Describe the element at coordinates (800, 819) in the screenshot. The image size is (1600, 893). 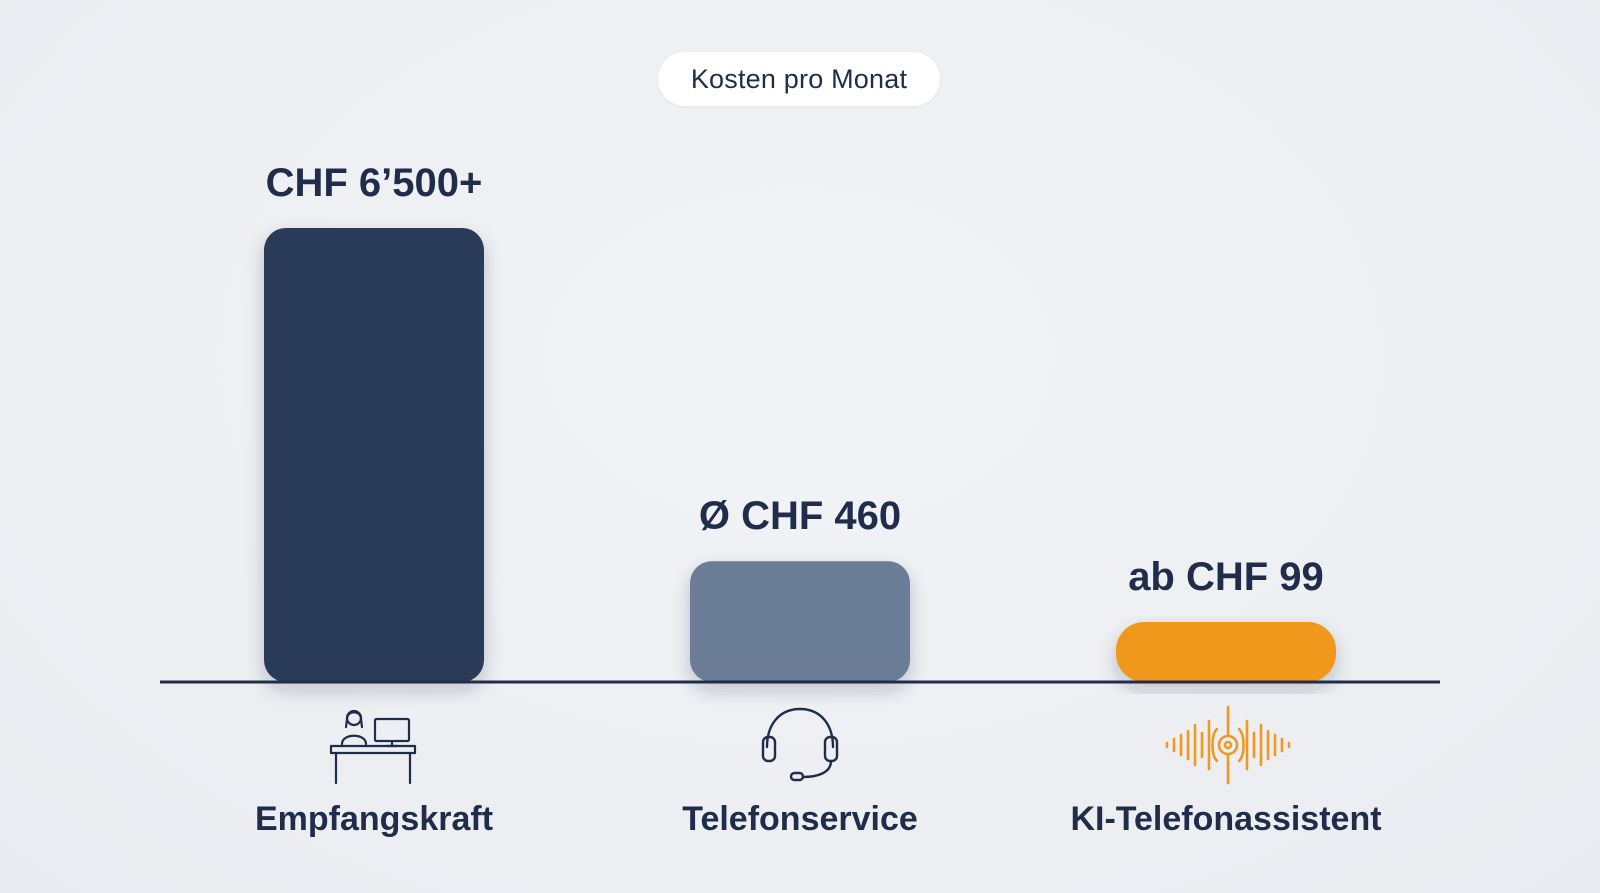
I see `category-label-telefonservice: Telefonservice` at that location.